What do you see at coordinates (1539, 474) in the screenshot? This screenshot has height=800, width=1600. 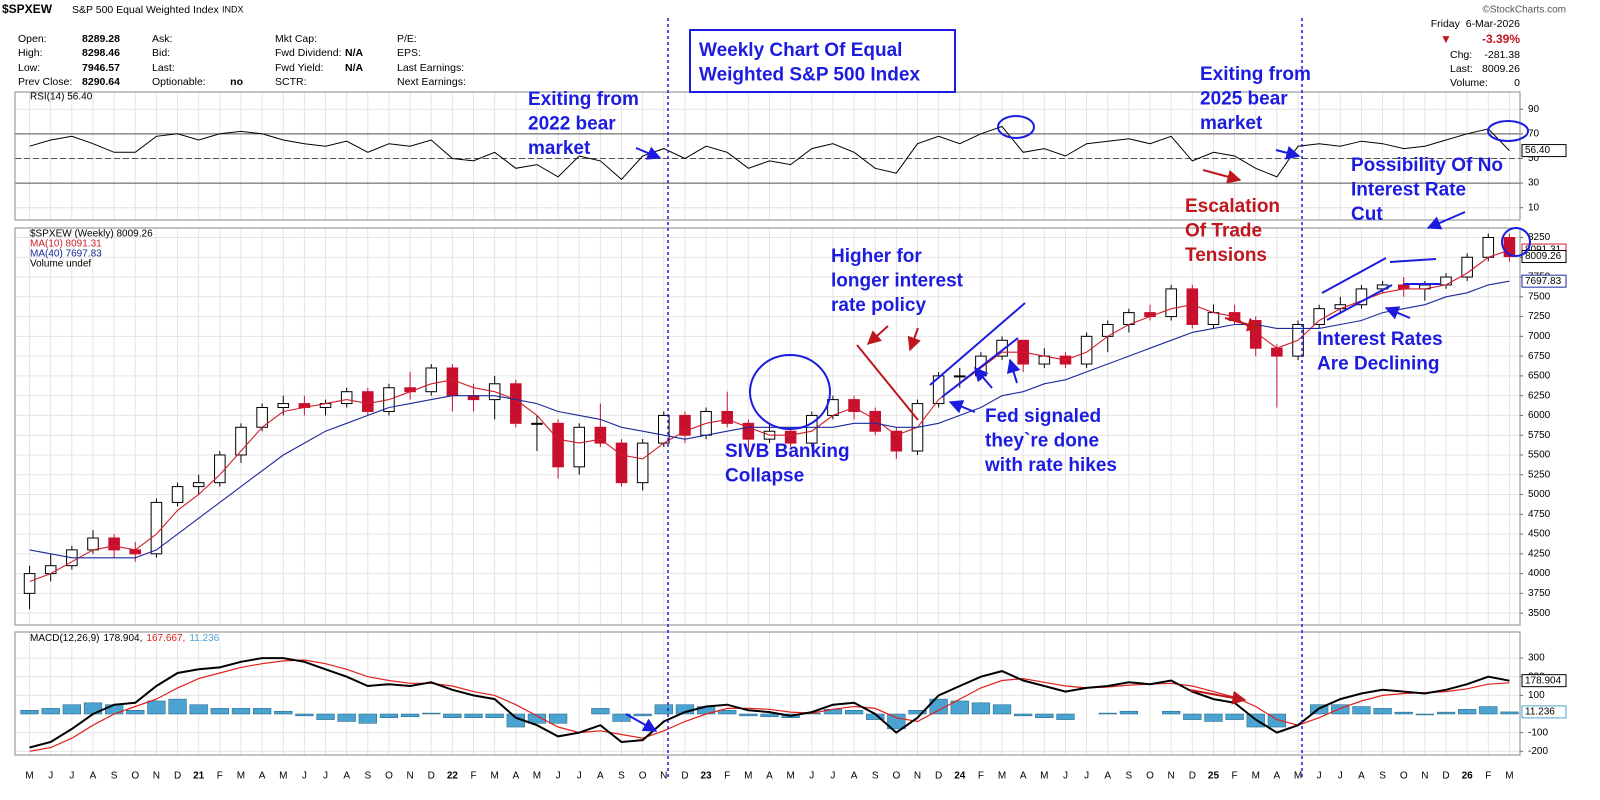 I see `y-tick-label: 5250` at bounding box center [1539, 474].